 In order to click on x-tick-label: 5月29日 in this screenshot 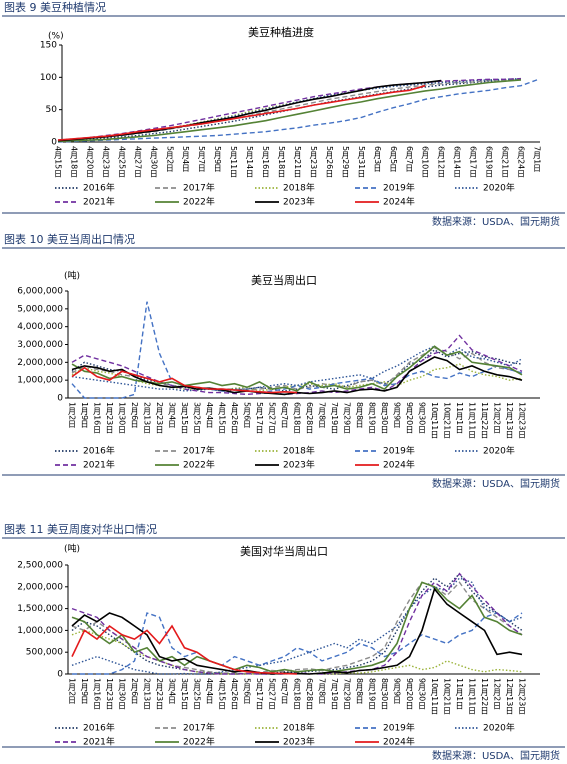, I will do `click(345, 162)`.